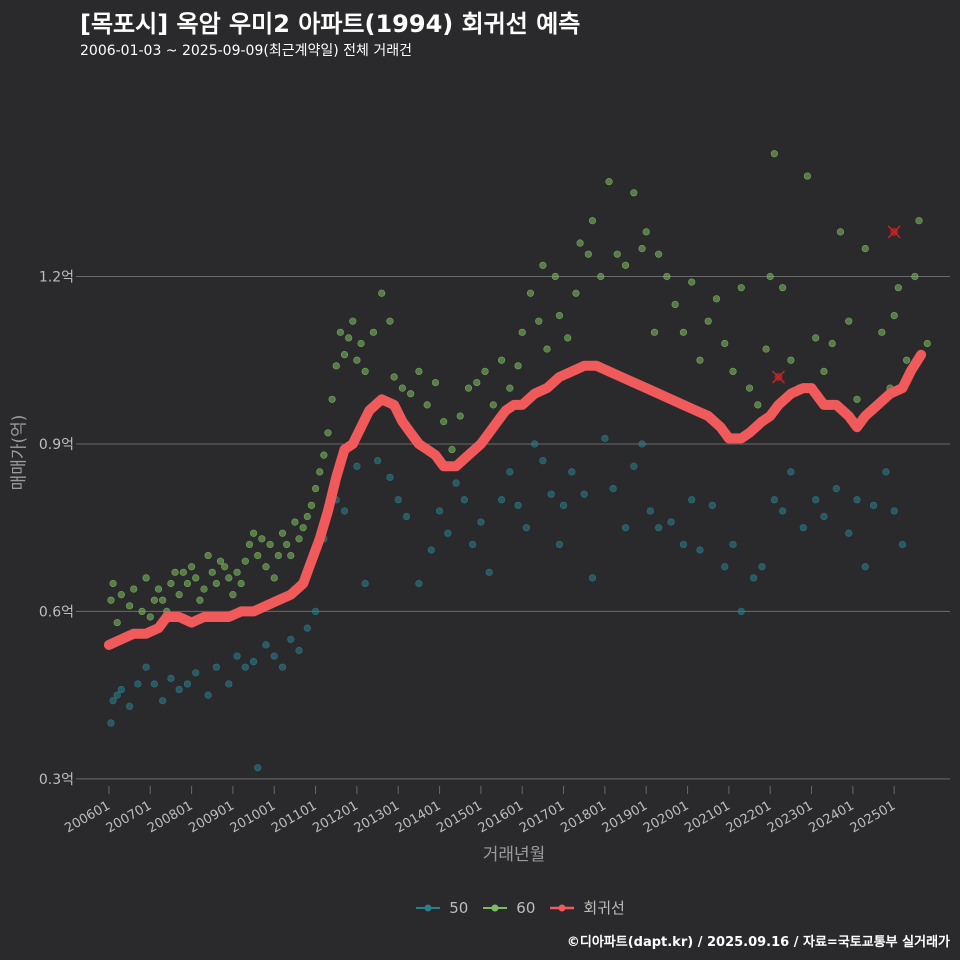 The width and height of the screenshot is (960, 960). Describe the element at coordinates (335, 817) in the screenshot. I see `x-tick-label: 201201` at that location.